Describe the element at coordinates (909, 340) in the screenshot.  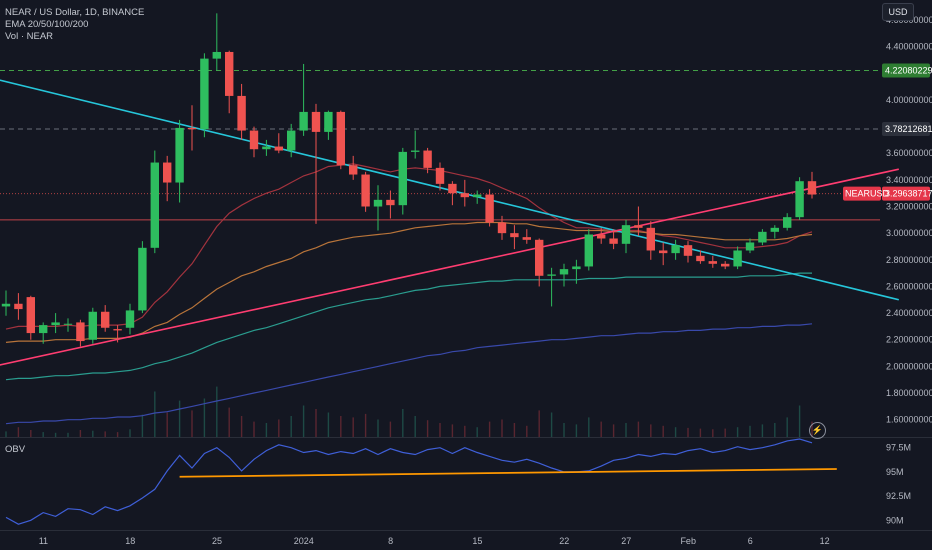
I see `price-tick-label: 2.20000000` at that location.